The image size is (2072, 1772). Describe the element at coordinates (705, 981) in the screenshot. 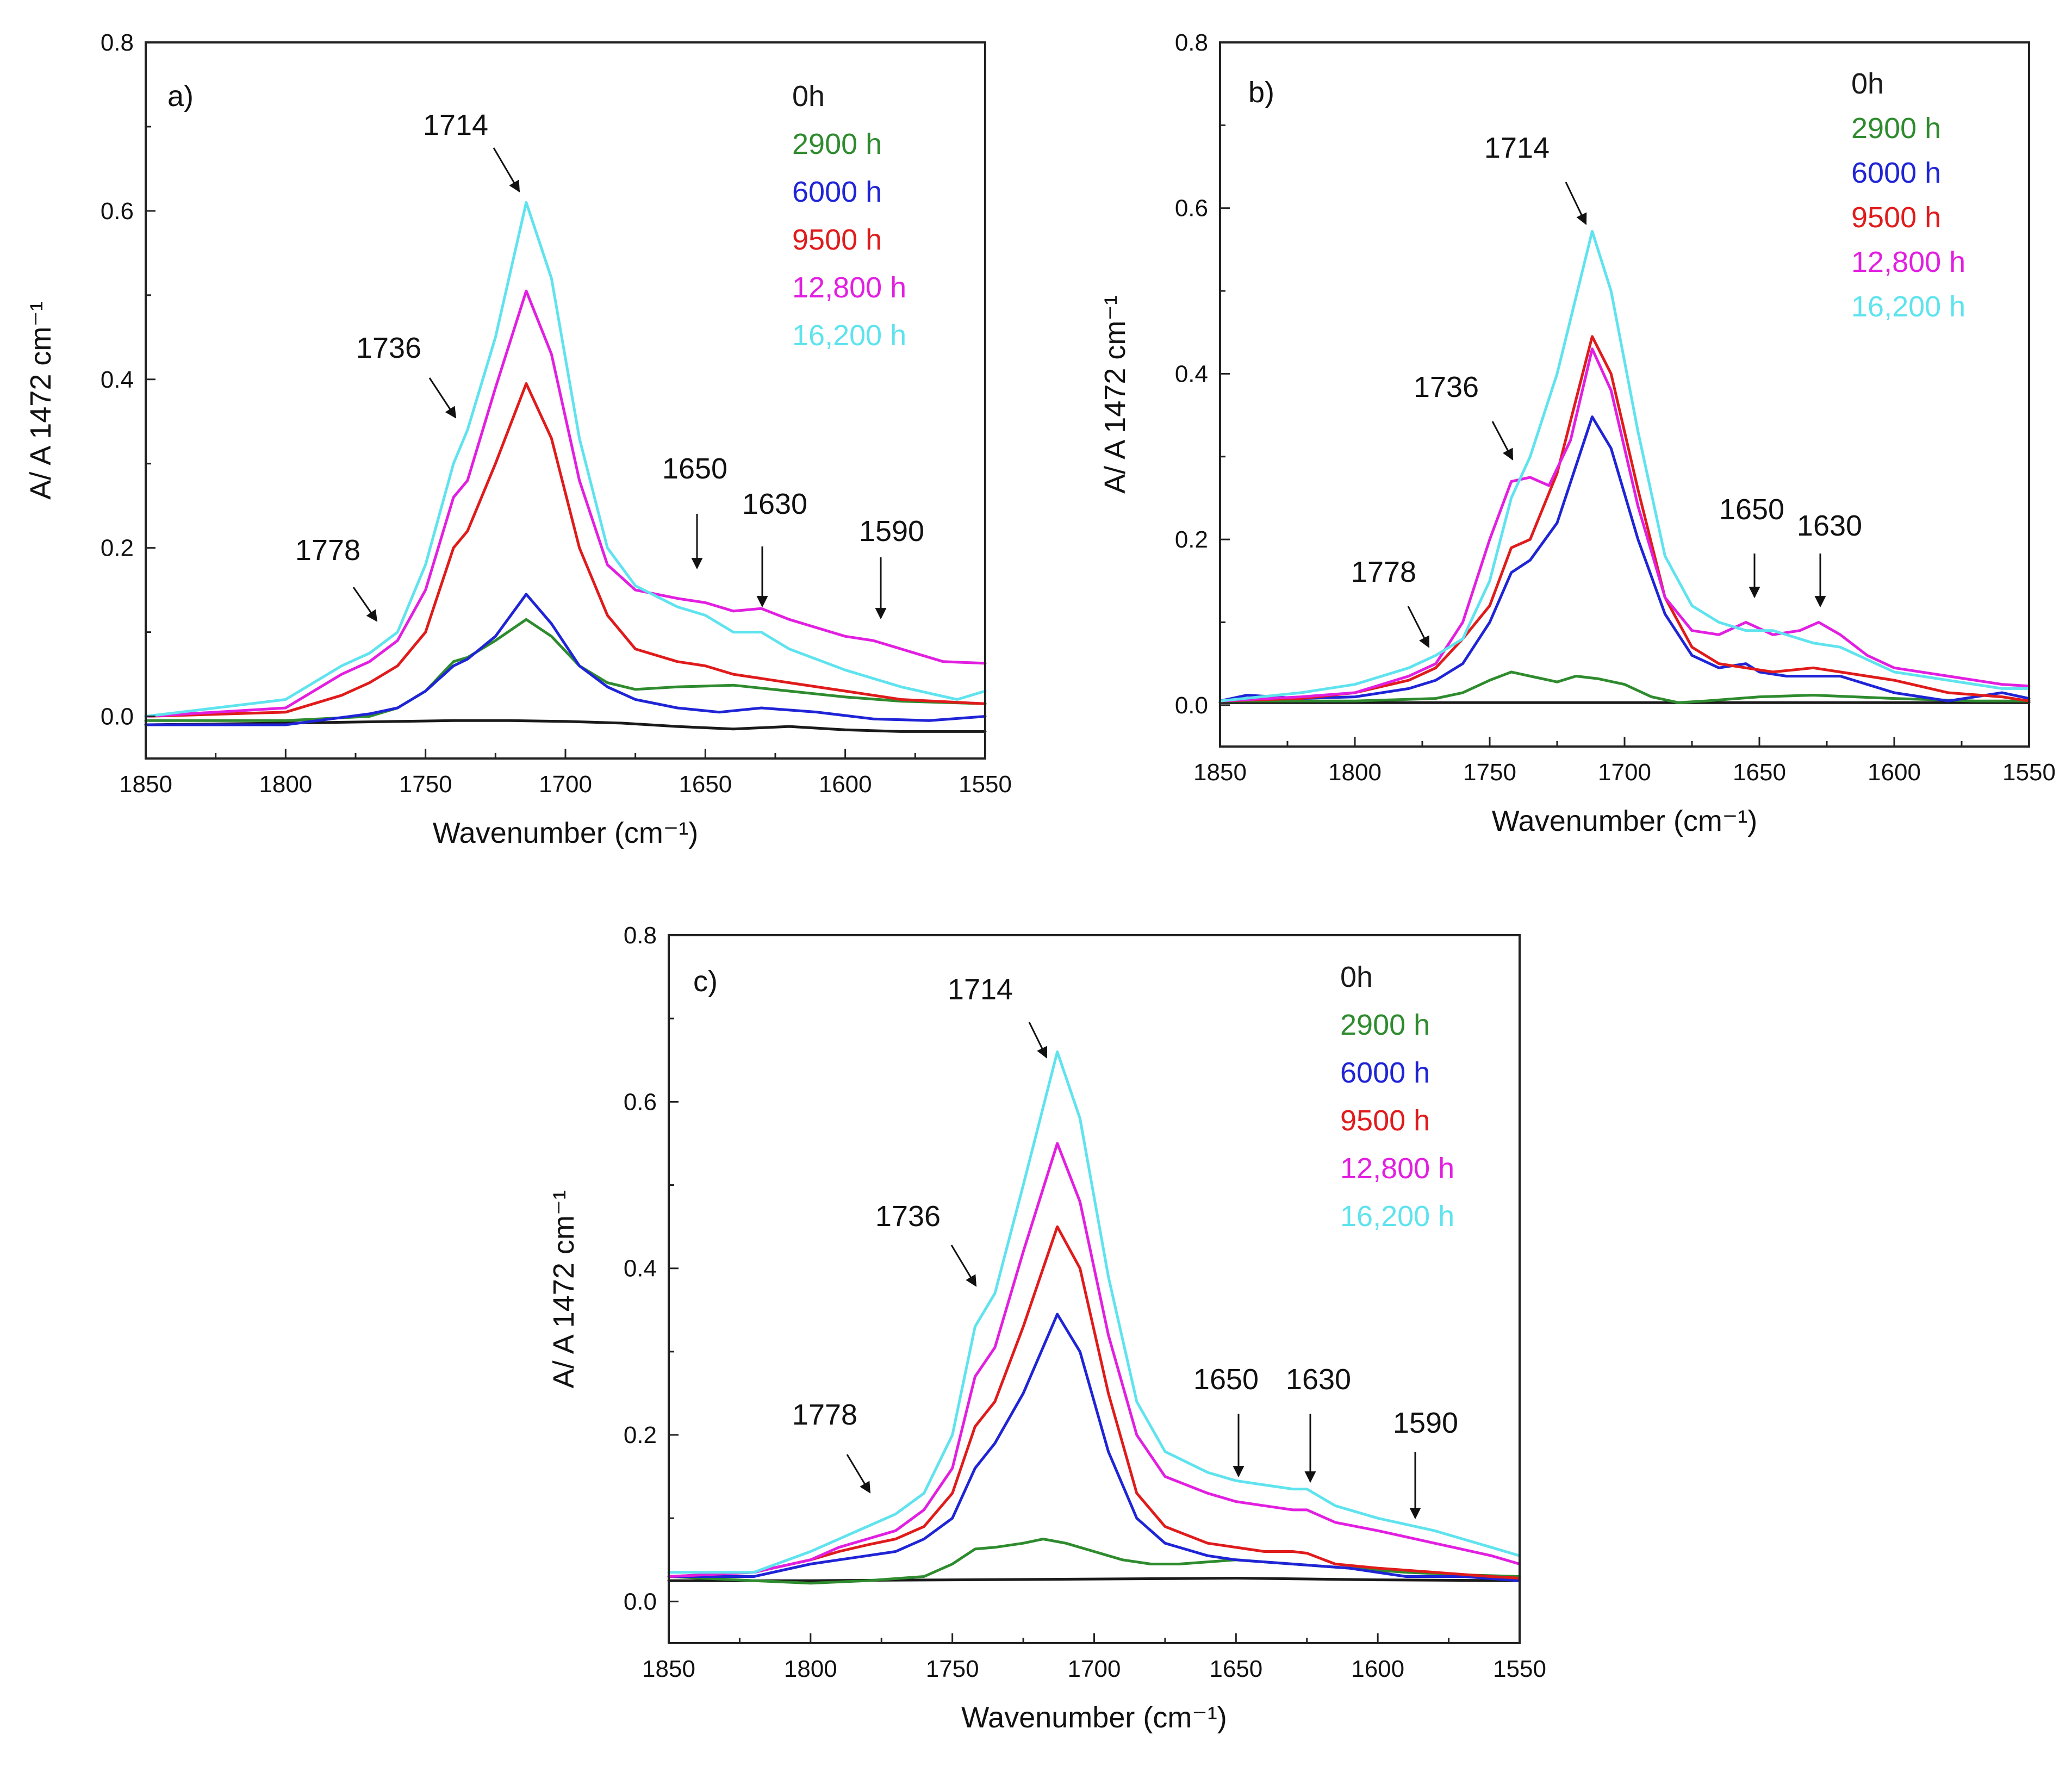

I see `panel-label: c)` at that location.